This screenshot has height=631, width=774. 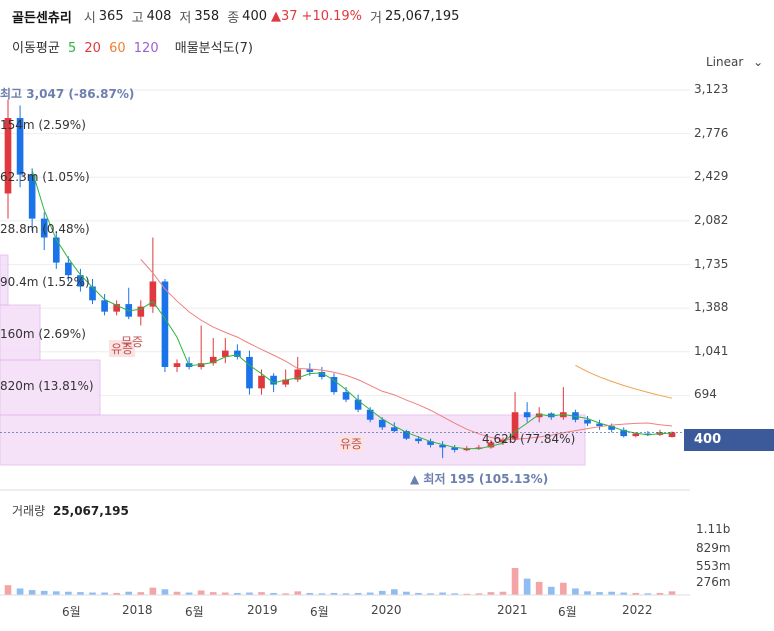 I want to click on stock-name: 골든센츄리, so click(x=42, y=18).